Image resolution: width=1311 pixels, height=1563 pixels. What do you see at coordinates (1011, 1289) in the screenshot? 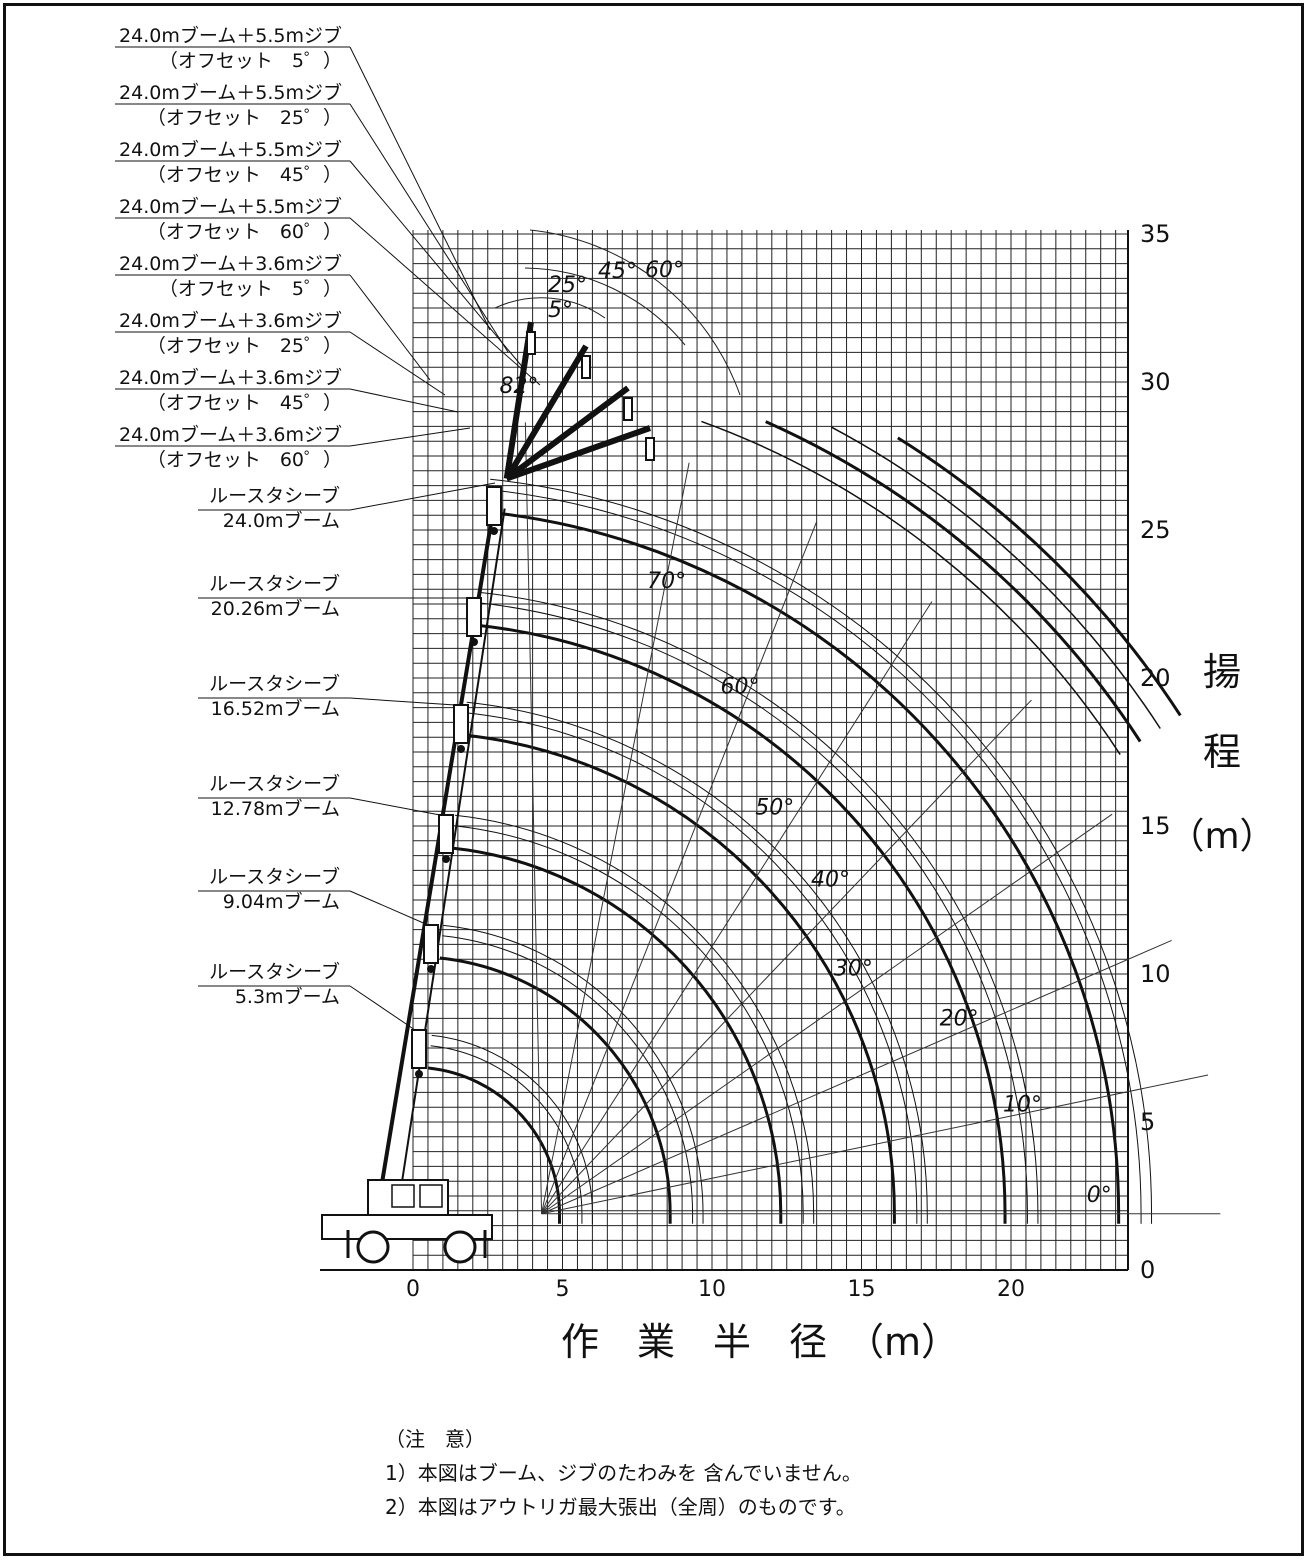
I see `x-tick-label: 20` at bounding box center [1011, 1289].